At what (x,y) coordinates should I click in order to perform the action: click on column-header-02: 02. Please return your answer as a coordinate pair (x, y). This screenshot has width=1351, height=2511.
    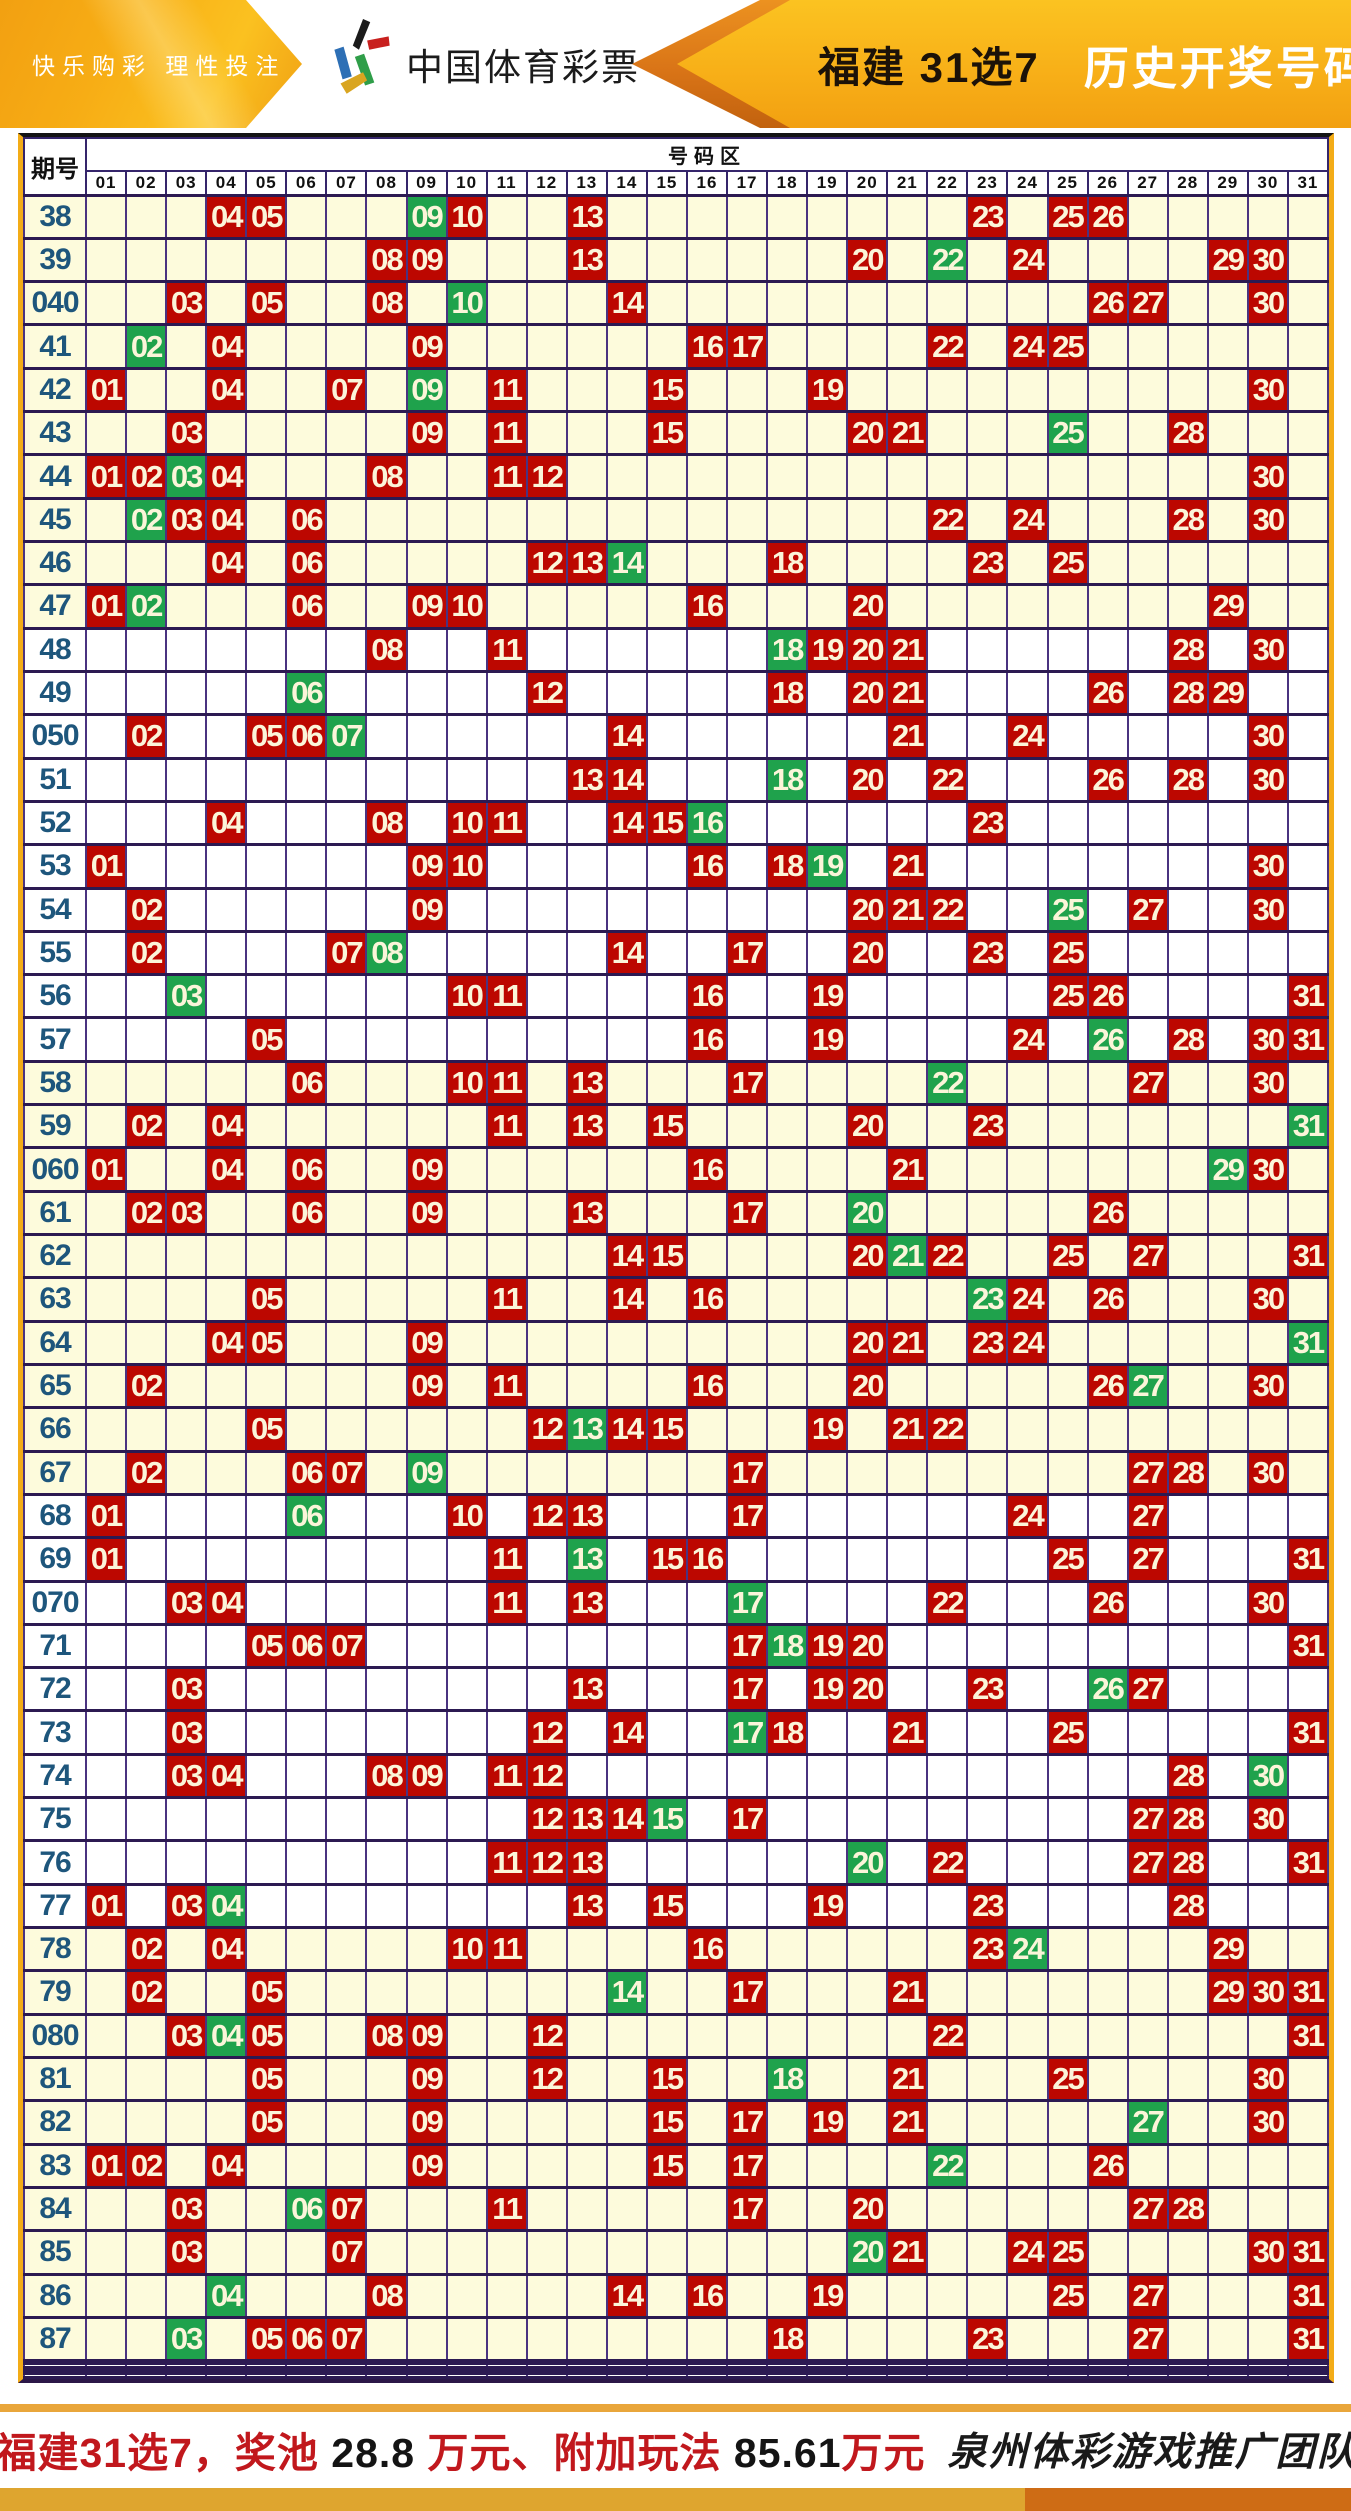
    Looking at the image, I should click on (146, 183).